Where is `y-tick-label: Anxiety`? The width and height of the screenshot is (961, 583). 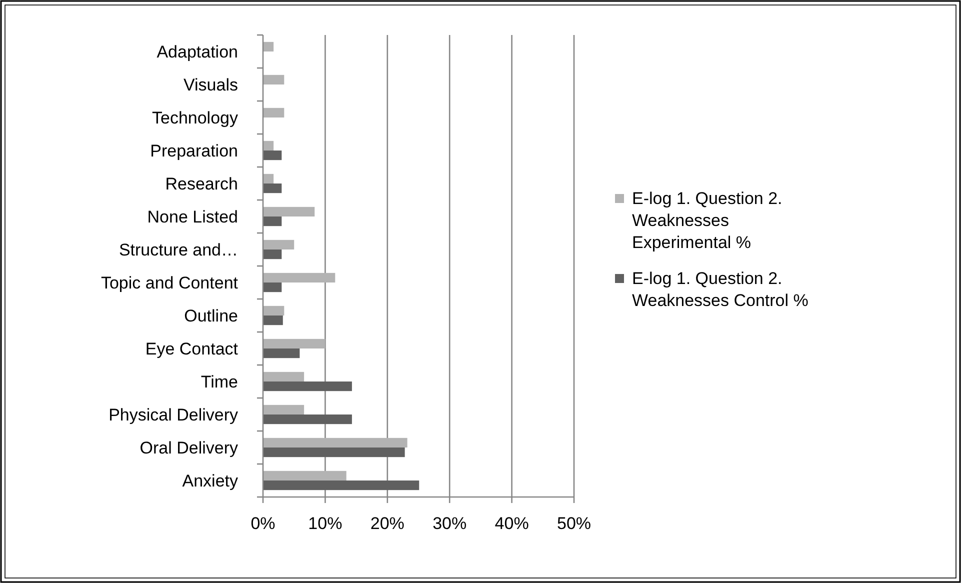 y-tick-label: Anxiety is located at coordinates (210, 480).